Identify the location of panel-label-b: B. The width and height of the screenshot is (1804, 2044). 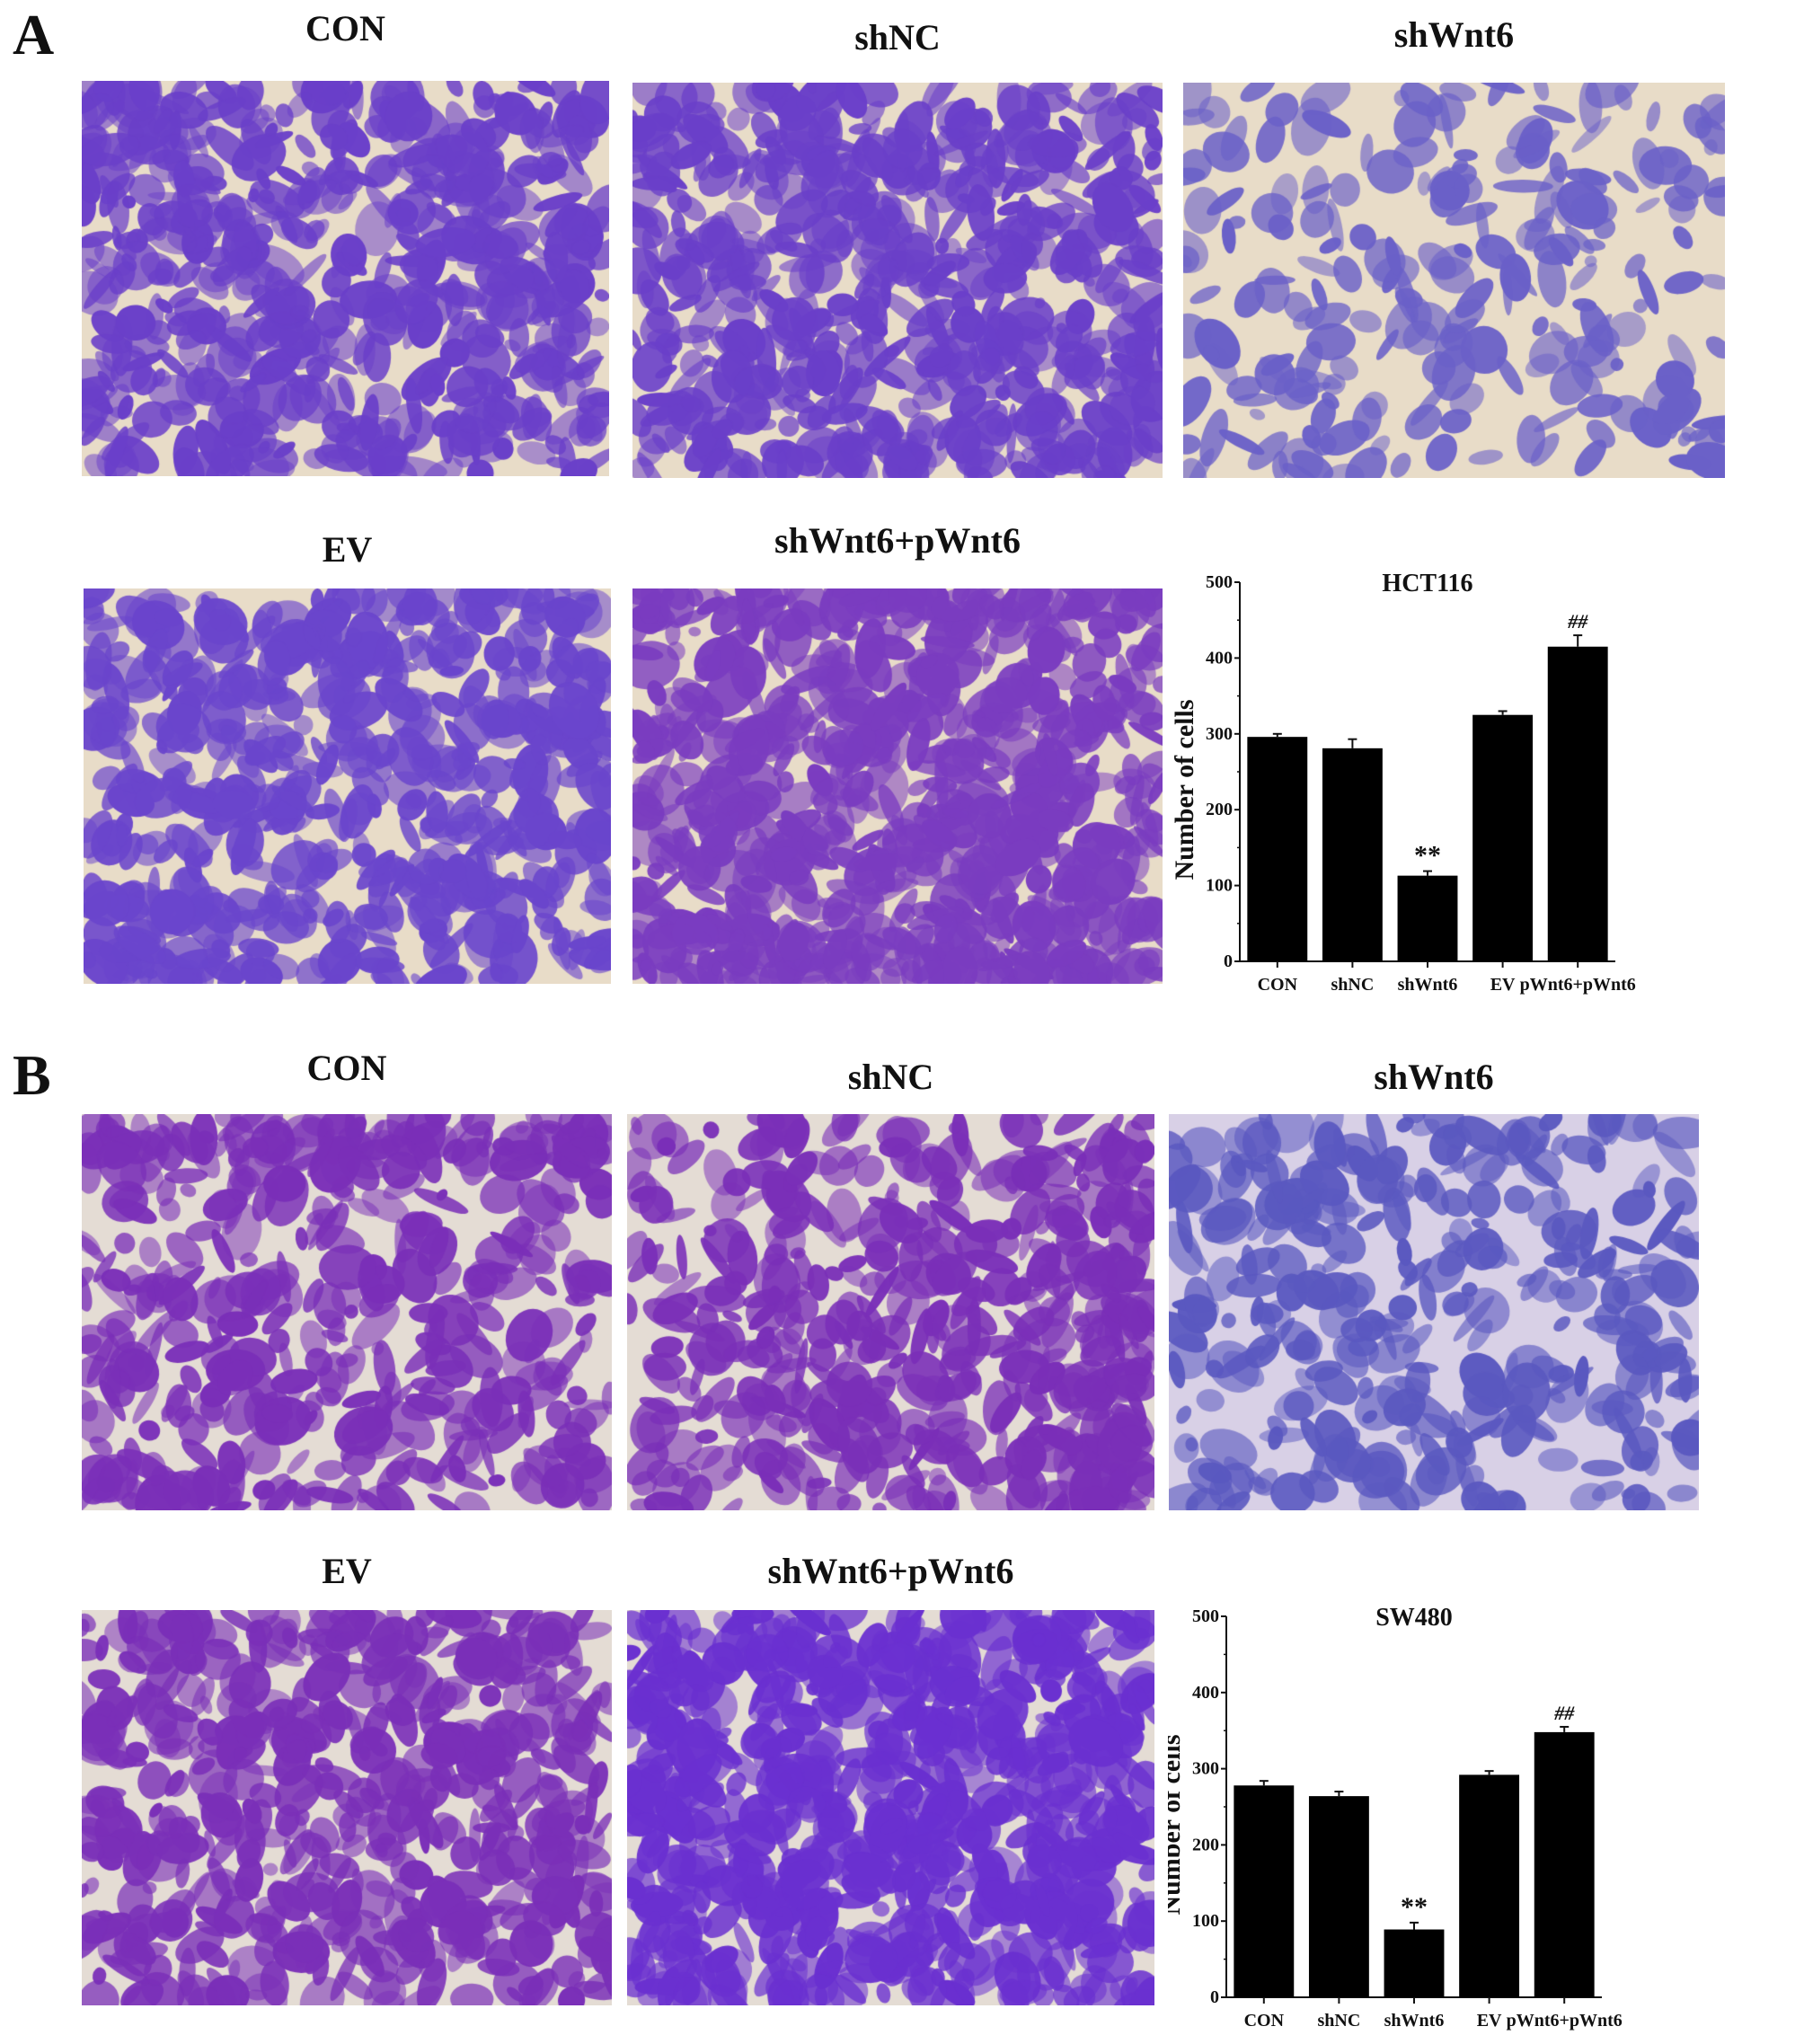
(32, 1075).